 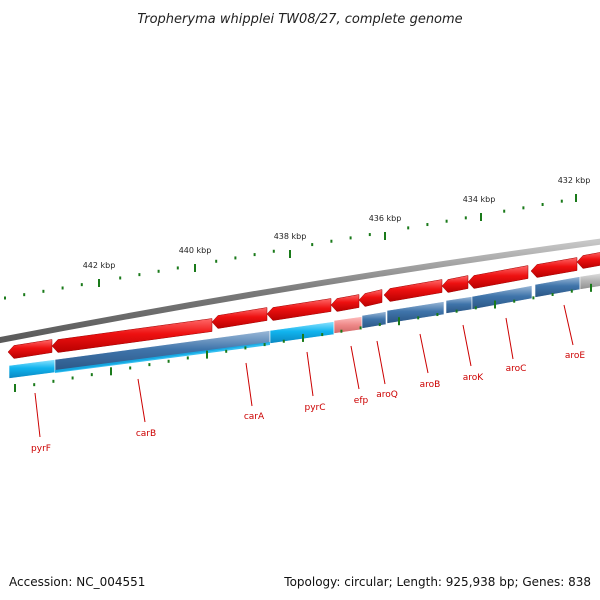 What do you see at coordinates (249, 384) in the screenshot?
I see `leader-line-carA` at bounding box center [249, 384].